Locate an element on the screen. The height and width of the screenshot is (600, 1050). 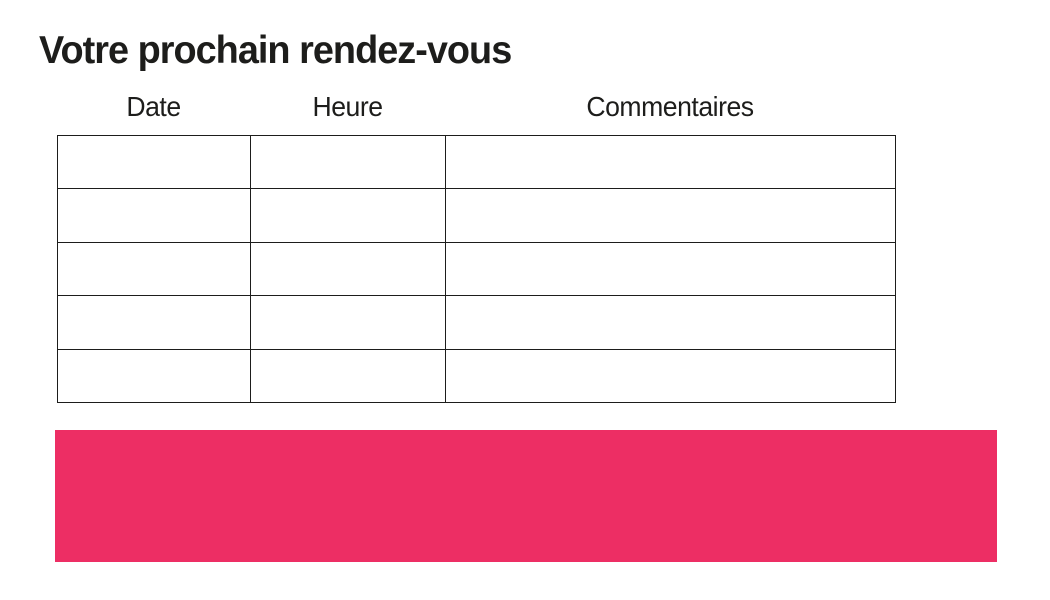
page-title: Votre prochain rendez-vous is located at coordinates (275, 50).